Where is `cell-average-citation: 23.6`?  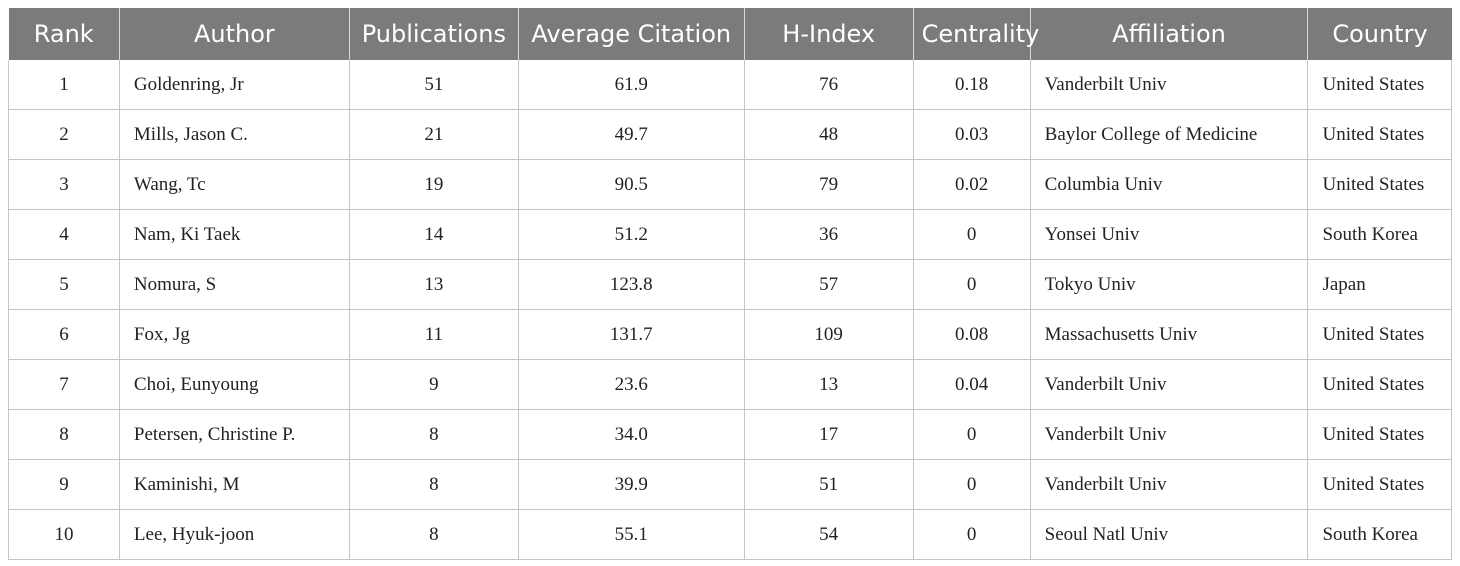 cell-average-citation: 23.6 is located at coordinates (631, 384).